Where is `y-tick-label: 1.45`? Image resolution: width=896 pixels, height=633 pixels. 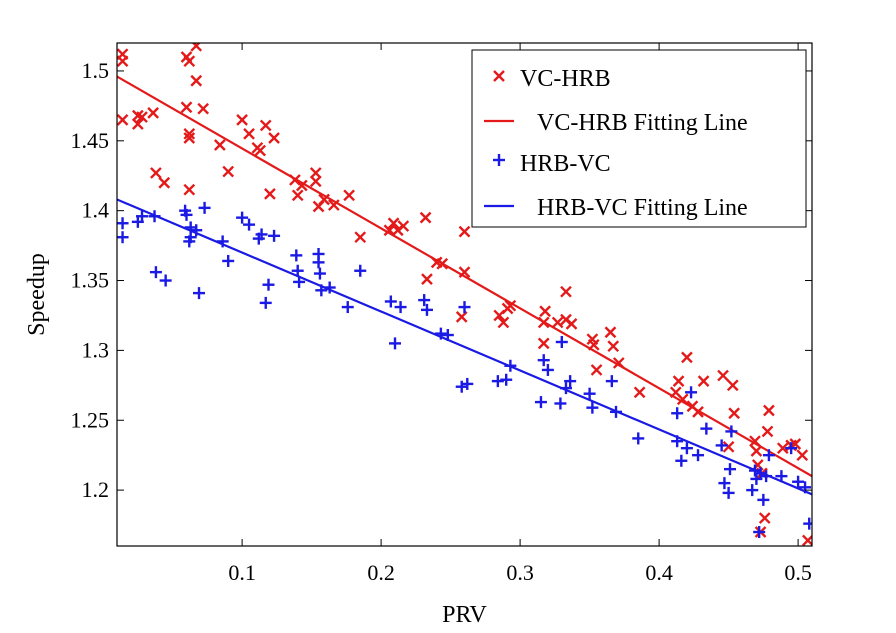
y-tick-label: 1.45 is located at coordinates (90, 140).